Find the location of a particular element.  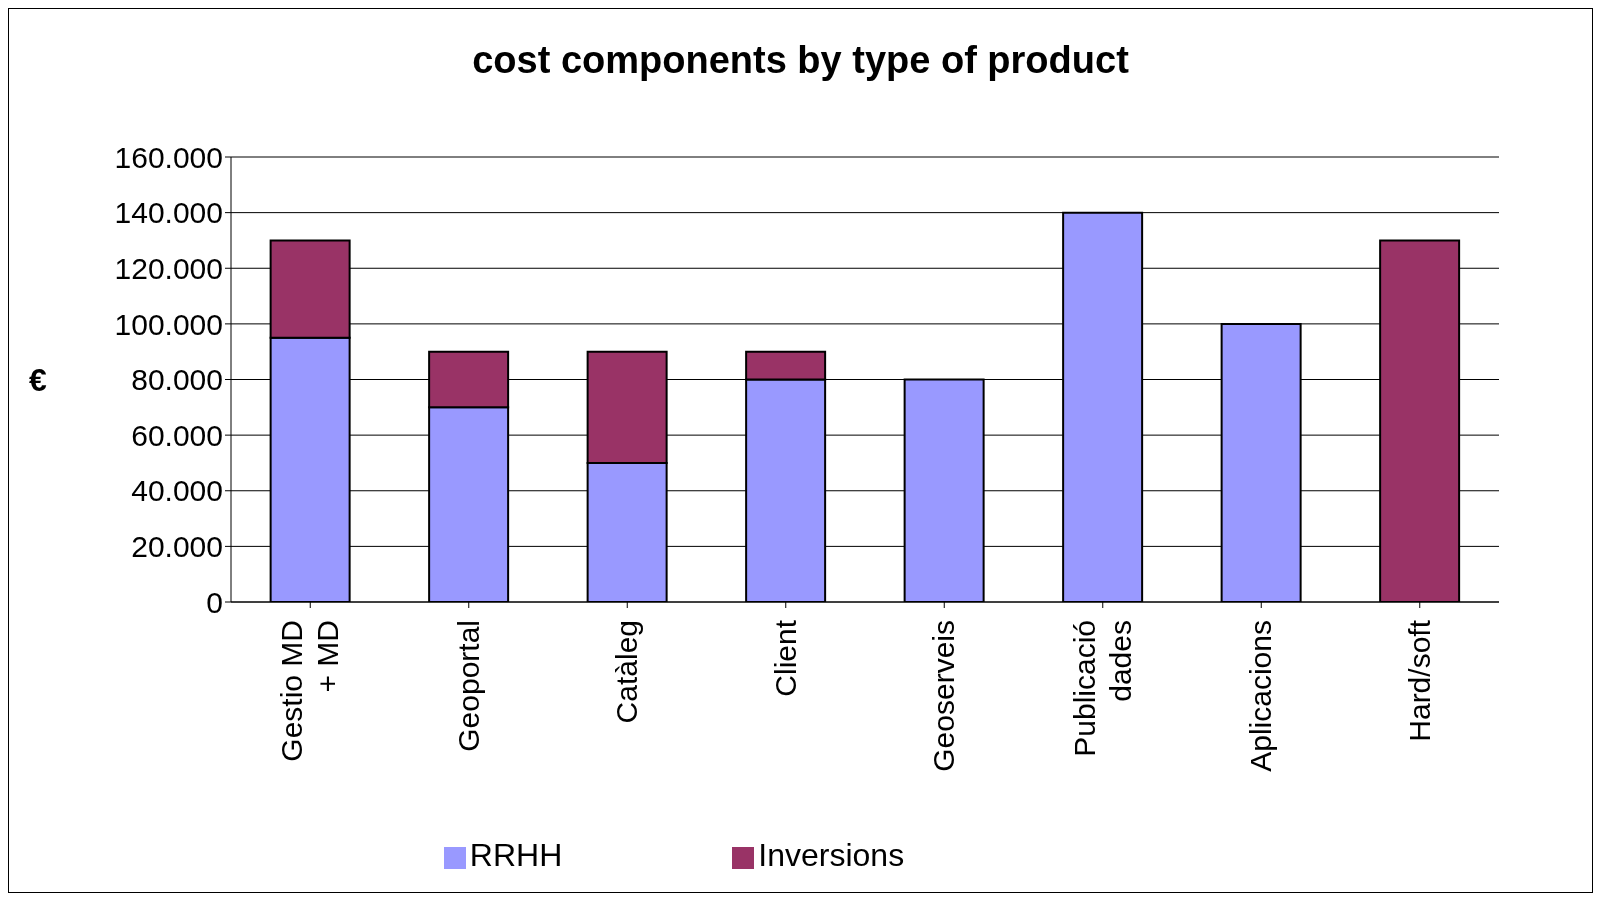

x-tick-label: Catàleg is located at coordinates (627, 672).